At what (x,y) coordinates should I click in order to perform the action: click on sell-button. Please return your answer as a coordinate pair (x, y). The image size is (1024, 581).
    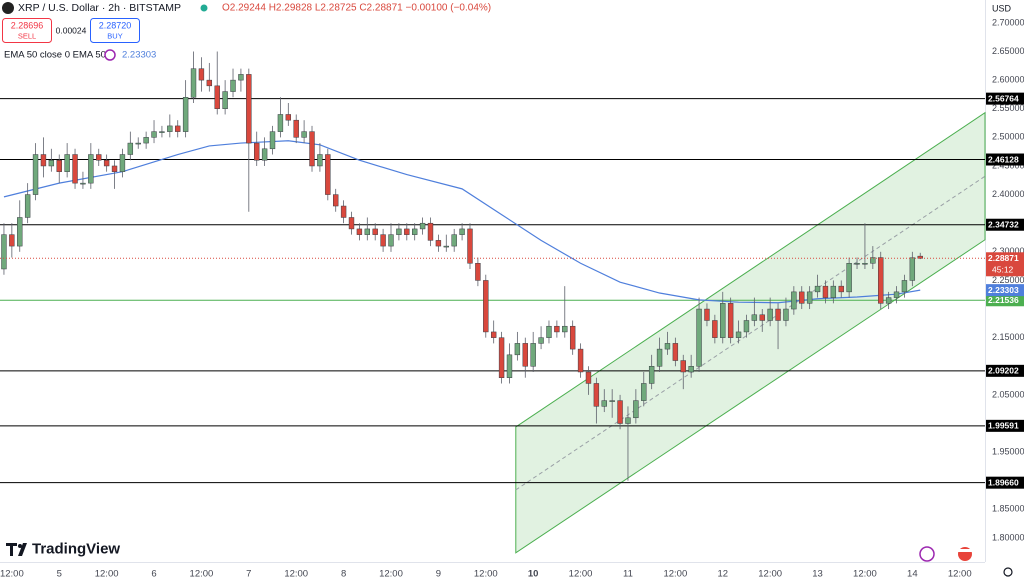
    Looking at the image, I should click on (27, 30).